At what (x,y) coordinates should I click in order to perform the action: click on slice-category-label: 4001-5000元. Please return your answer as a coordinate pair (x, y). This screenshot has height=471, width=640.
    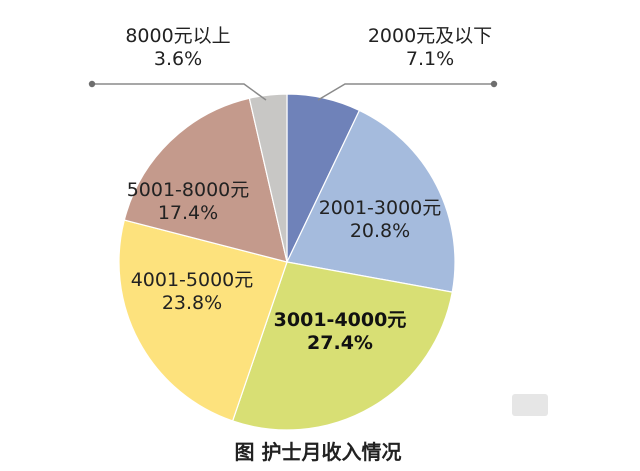
    Looking at the image, I should click on (192, 280).